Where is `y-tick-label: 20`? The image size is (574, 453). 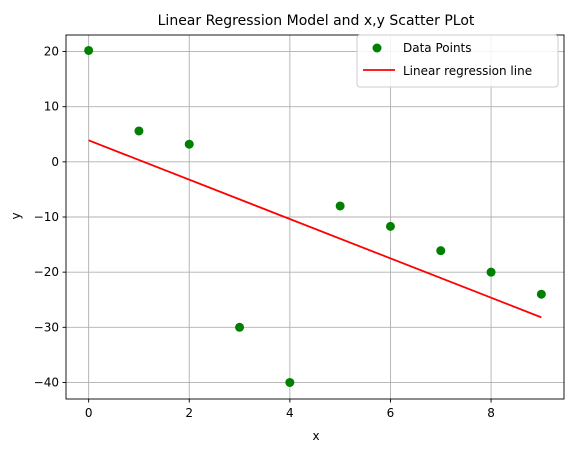 y-tick-label: 20 is located at coordinates (51, 52).